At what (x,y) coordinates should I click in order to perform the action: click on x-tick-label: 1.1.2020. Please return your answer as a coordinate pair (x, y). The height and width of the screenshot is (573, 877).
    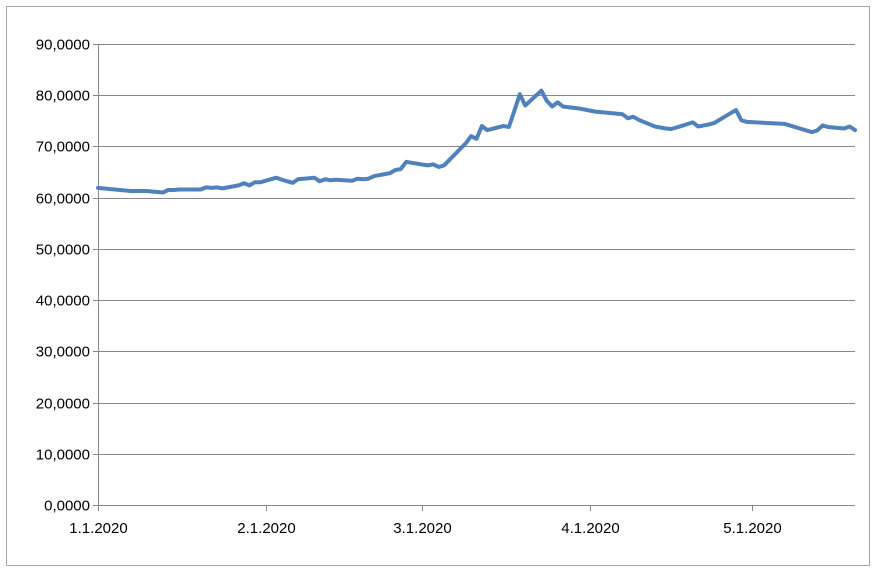
    Looking at the image, I should click on (98, 528).